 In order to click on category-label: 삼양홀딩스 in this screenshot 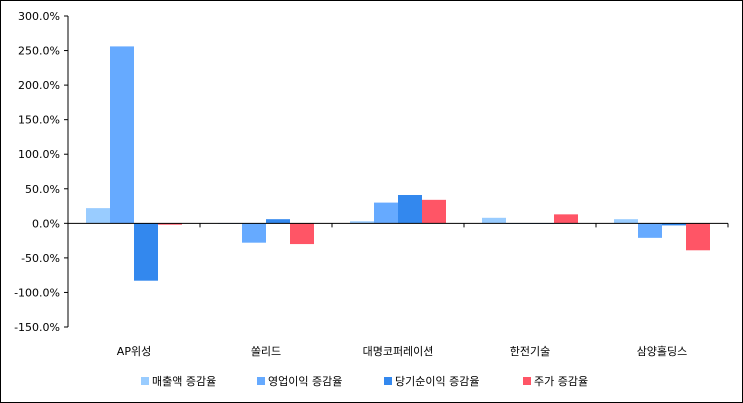, I will do `click(662, 351)`.